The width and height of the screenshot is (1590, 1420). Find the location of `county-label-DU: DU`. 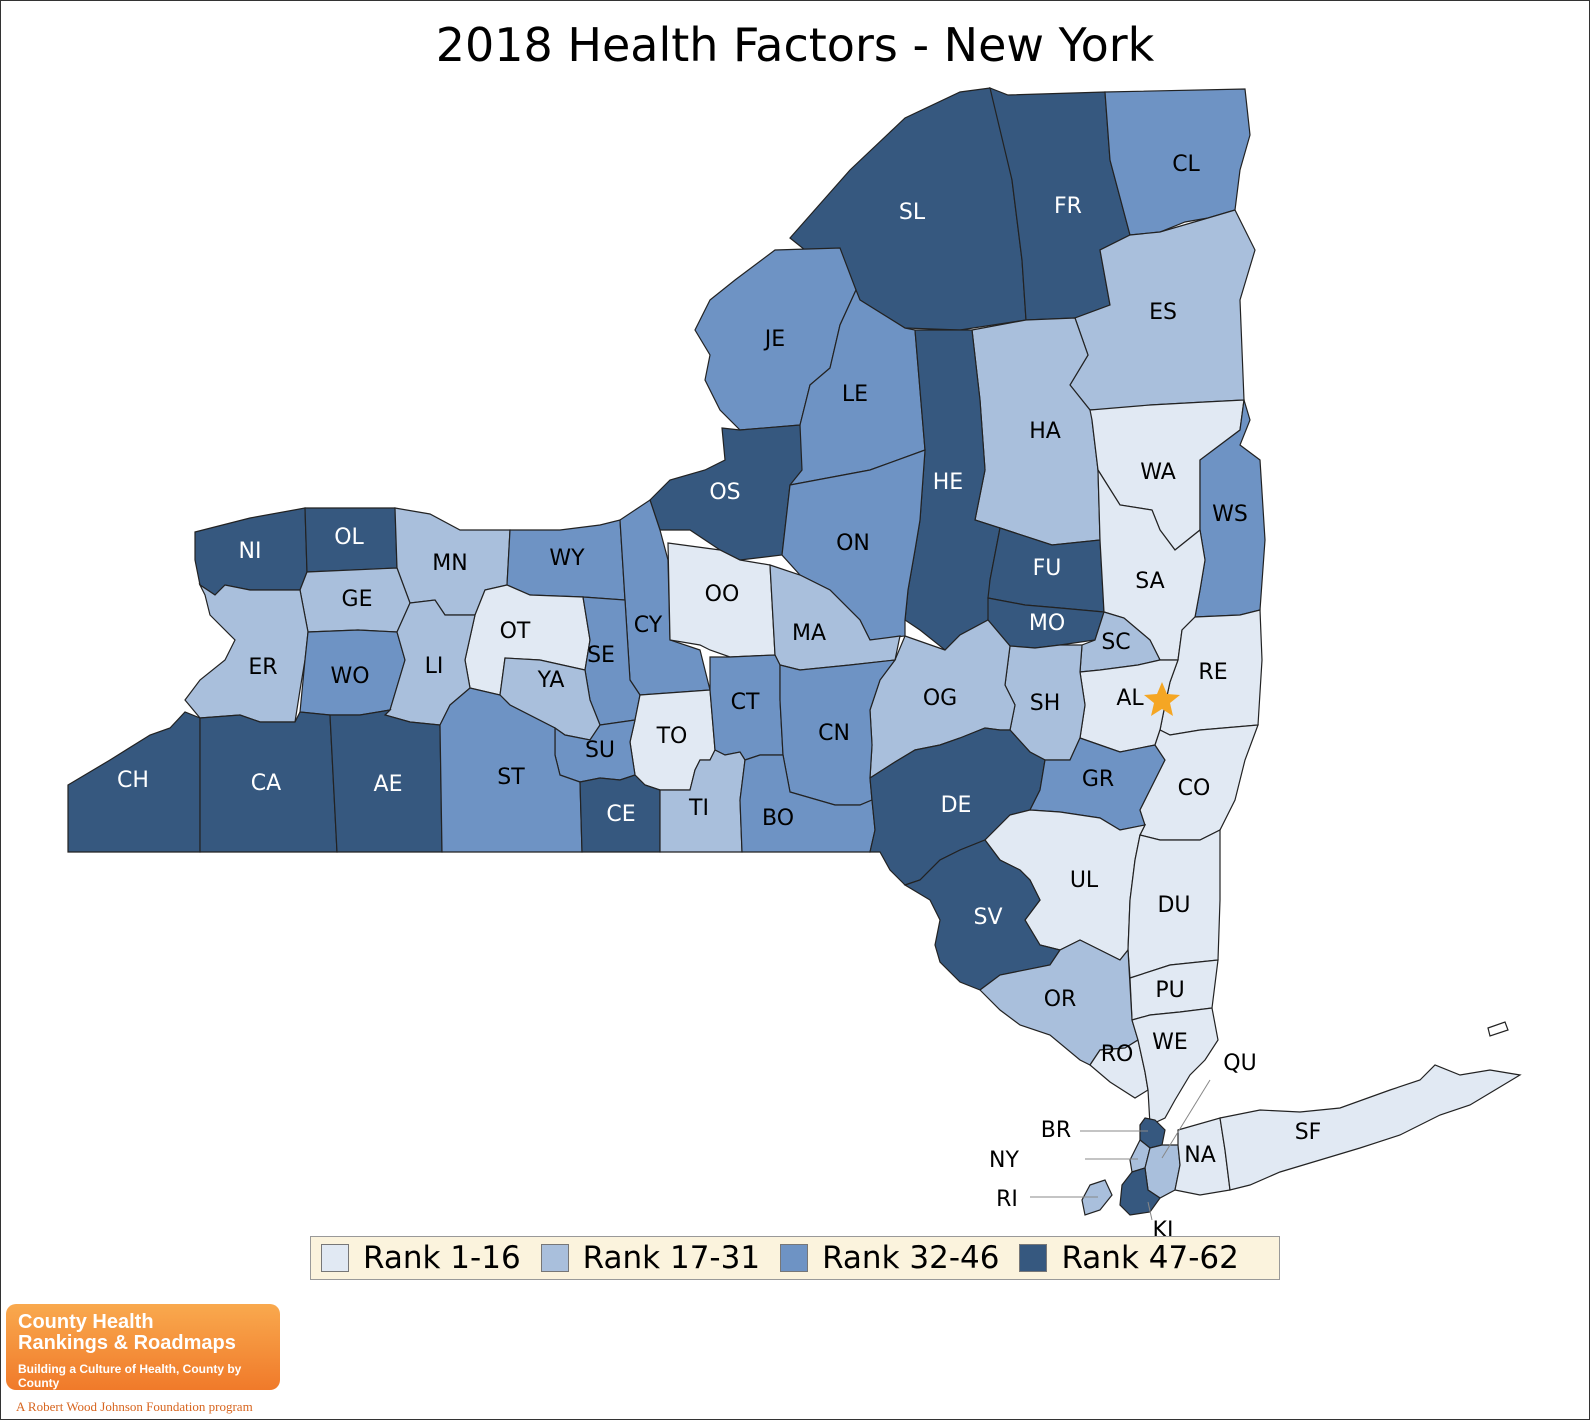

county-label-DU: DU is located at coordinates (1173, 905).